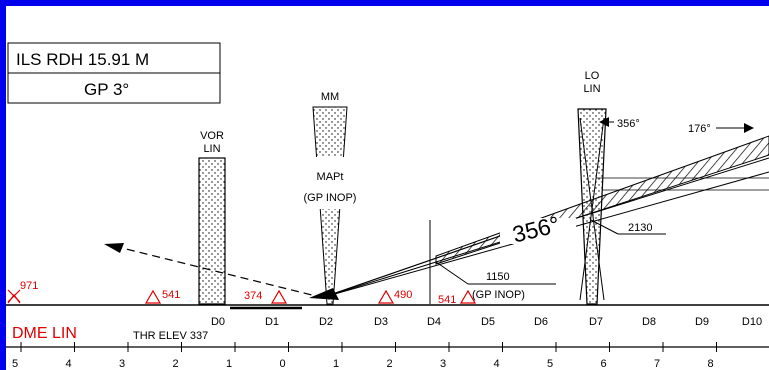  Describe the element at coordinates (403, 295) in the screenshot. I see `obstacle-490-label: 490` at that location.